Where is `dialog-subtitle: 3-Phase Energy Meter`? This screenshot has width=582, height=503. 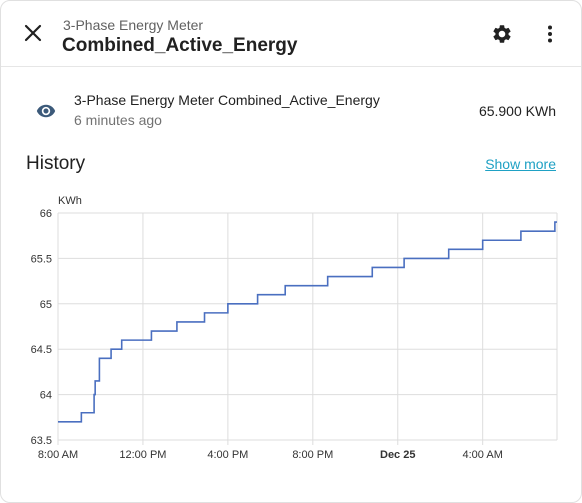
dialog-subtitle: 3-Phase Energy Meter is located at coordinates (133, 25).